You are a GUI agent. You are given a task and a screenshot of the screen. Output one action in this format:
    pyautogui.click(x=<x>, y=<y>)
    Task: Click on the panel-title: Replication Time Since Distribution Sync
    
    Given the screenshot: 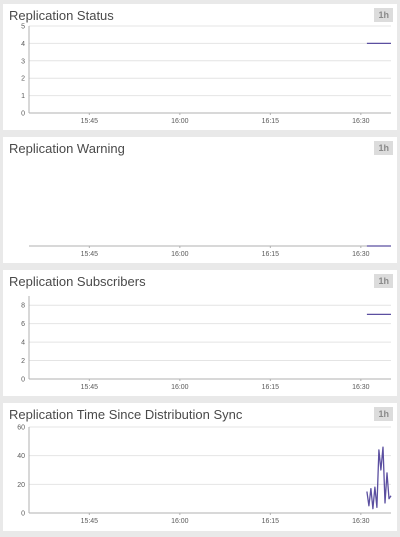 What is the action you would take?
    pyautogui.click(x=126, y=414)
    